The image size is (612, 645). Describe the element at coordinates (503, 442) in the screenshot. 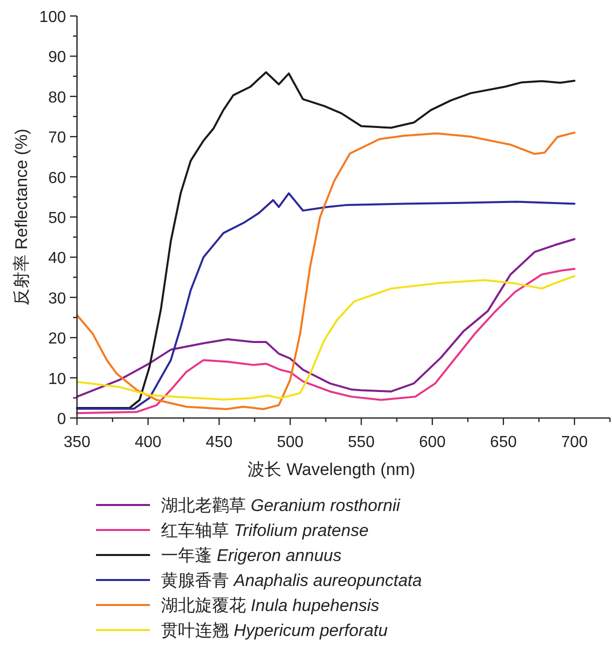

I see `x-tick-label: 650` at that location.